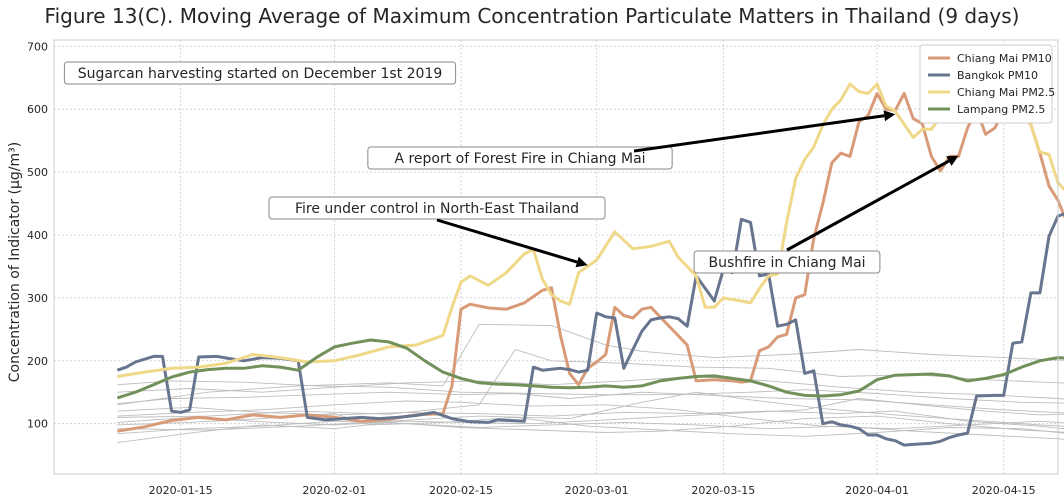 The image size is (1064, 503). What do you see at coordinates (334, 490) in the screenshot?
I see `x-tick-label: 2020-02-01` at bounding box center [334, 490].